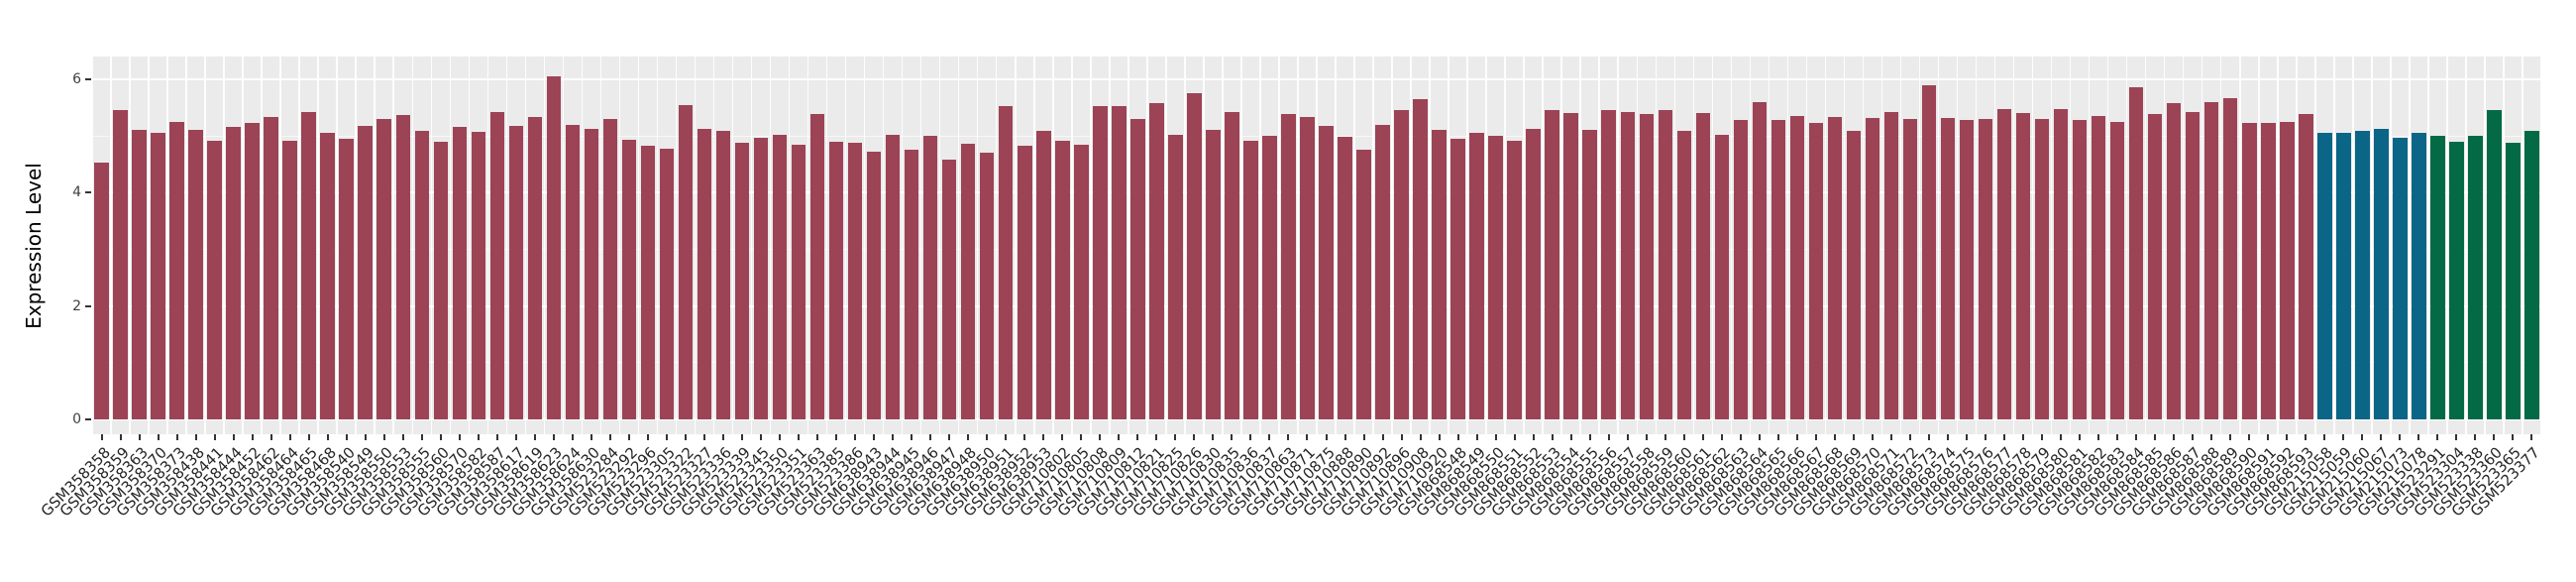 Image resolution: width=2576 pixels, height=582 pixels. What do you see at coordinates (34, 246) in the screenshot?
I see `y-axis-title: Expression Level` at bounding box center [34, 246].